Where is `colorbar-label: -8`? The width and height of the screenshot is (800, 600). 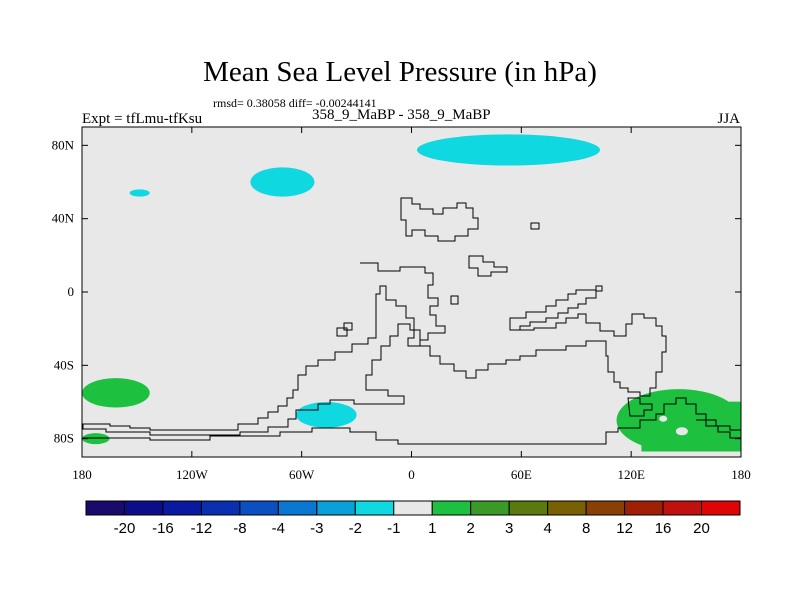 colorbar-label: -8 is located at coordinates (239, 528).